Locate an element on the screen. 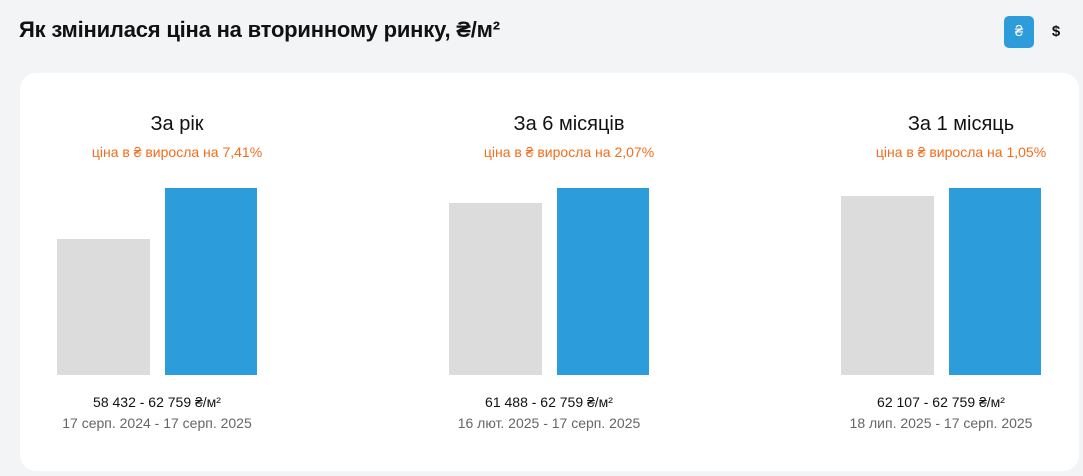 The height and width of the screenshot is (476, 1083). date-range: 16 лют. 2025 - 17 серп. 2025 is located at coordinates (549, 423).